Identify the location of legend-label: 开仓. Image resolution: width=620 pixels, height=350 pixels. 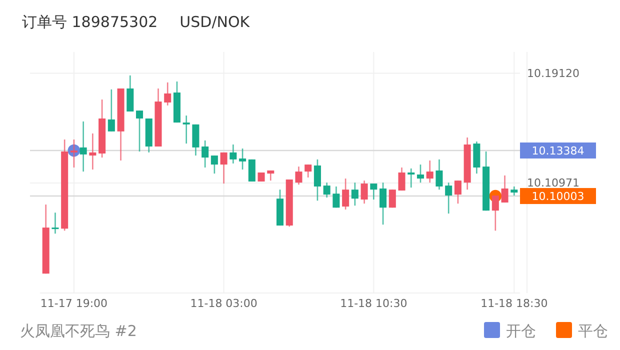
(521, 331).